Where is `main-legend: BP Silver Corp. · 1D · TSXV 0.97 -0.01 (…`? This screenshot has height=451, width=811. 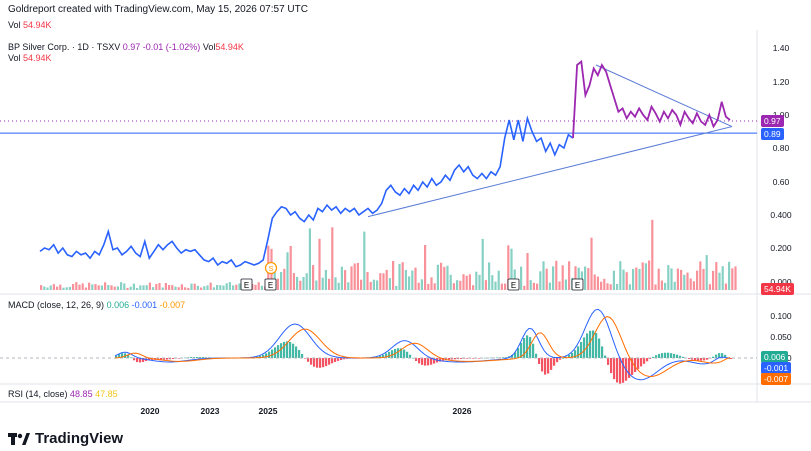
main-legend: BP Silver Corp. · 1D · TSXV 0.97 -0.01 (… is located at coordinates (126, 47).